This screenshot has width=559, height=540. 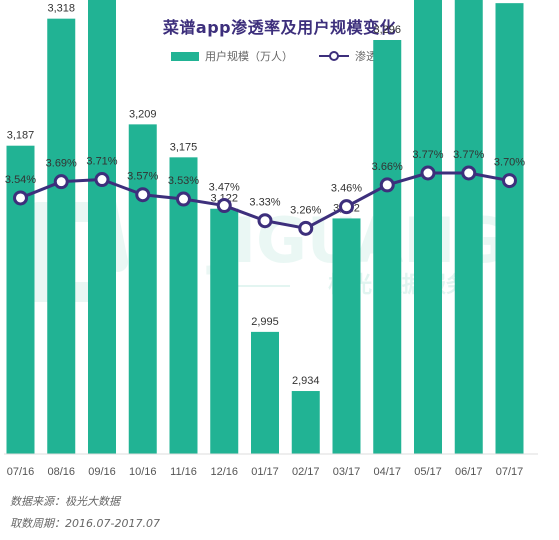 I want to click on line-value-label: 3.71%, so click(x=101, y=162).